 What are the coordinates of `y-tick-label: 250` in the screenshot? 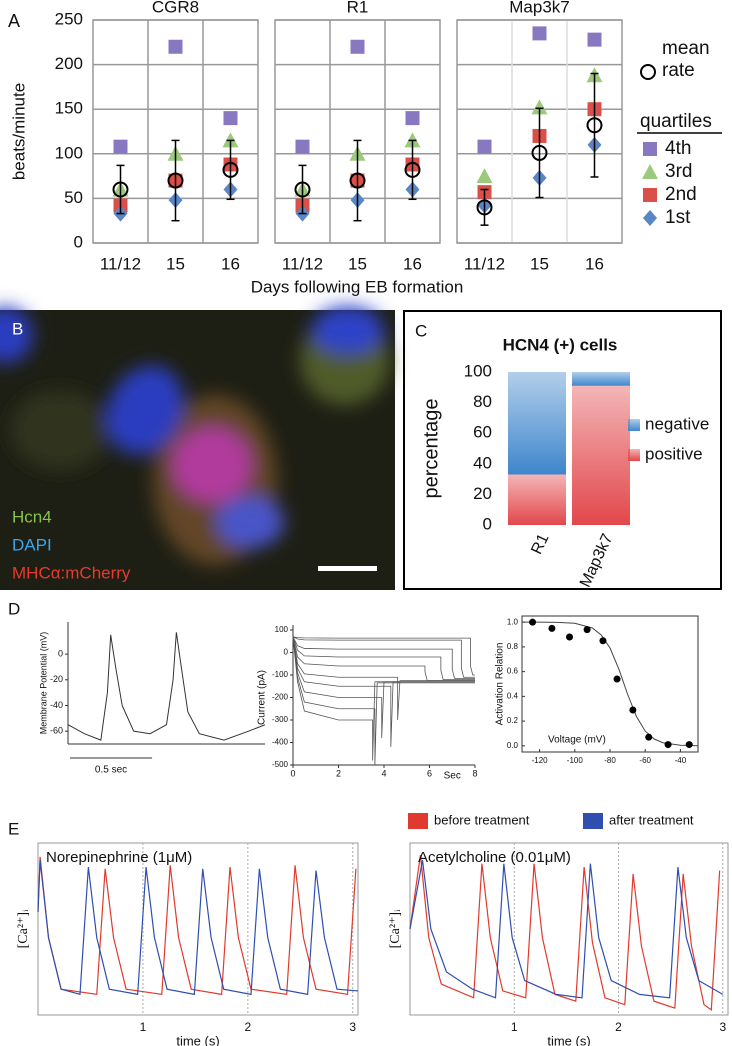 It's located at (69, 18).